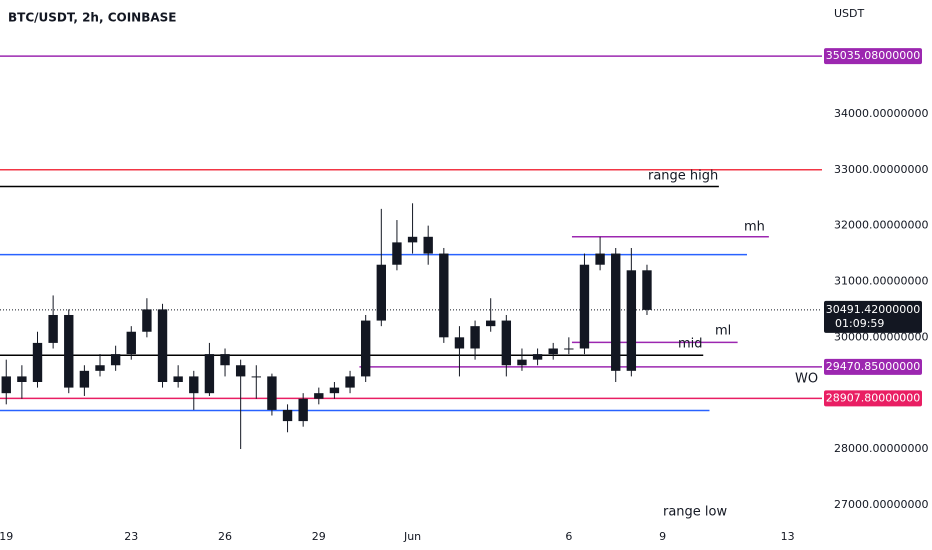  I want to click on y-tick-label: 32000.00000000, so click(881, 225).